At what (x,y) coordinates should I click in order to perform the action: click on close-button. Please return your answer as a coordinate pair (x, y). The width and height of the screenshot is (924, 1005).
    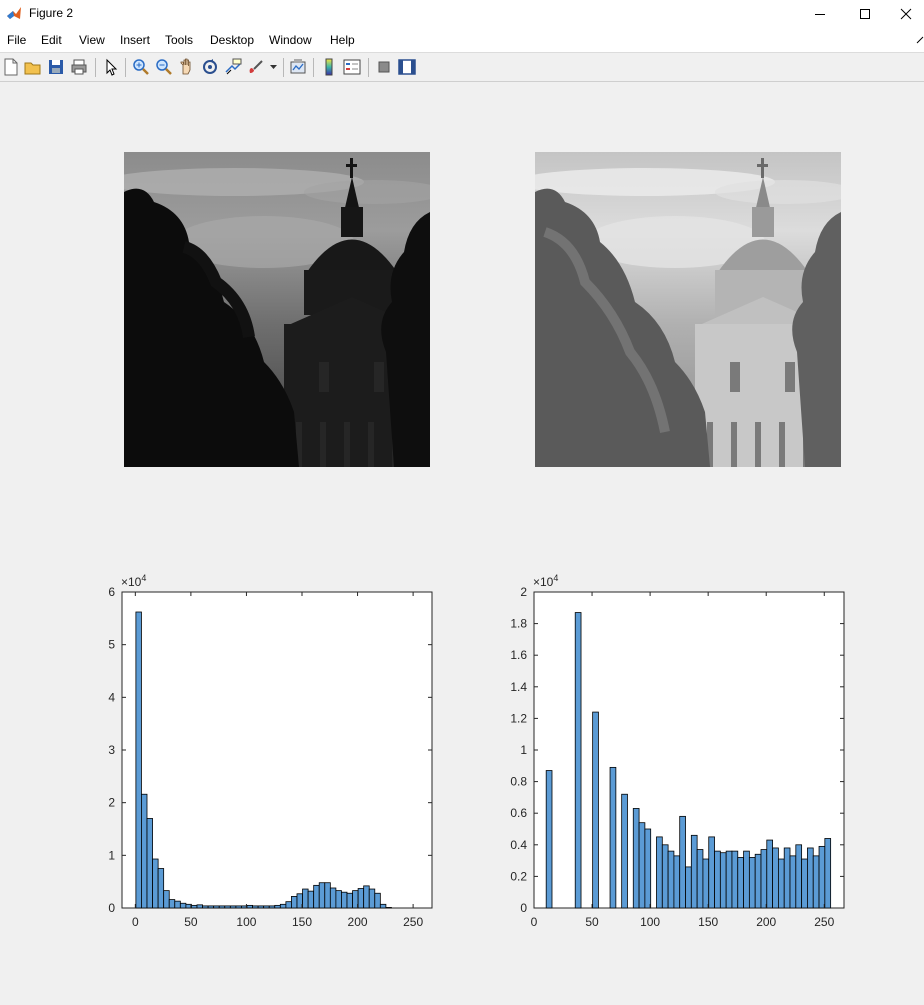
    Looking at the image, I should click on (905, 14).